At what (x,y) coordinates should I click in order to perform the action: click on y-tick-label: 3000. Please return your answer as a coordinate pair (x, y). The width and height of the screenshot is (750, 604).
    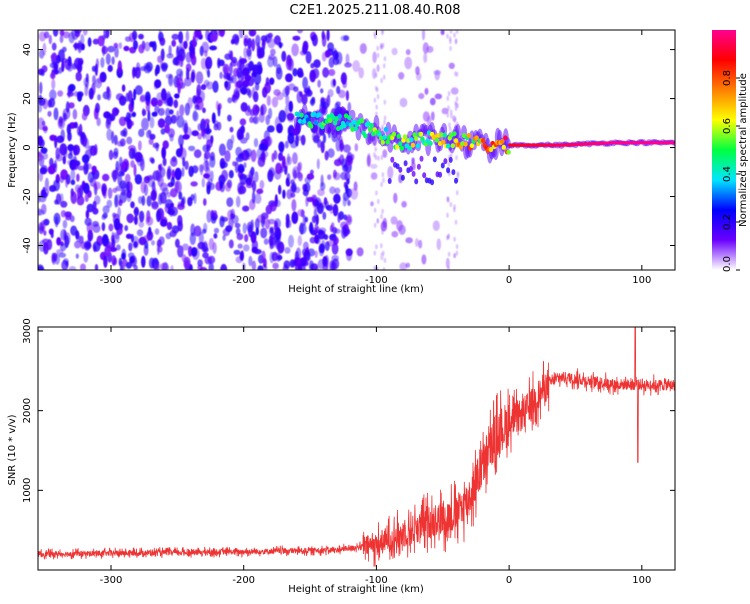
    Looking at the image, I should click on (27, 330).